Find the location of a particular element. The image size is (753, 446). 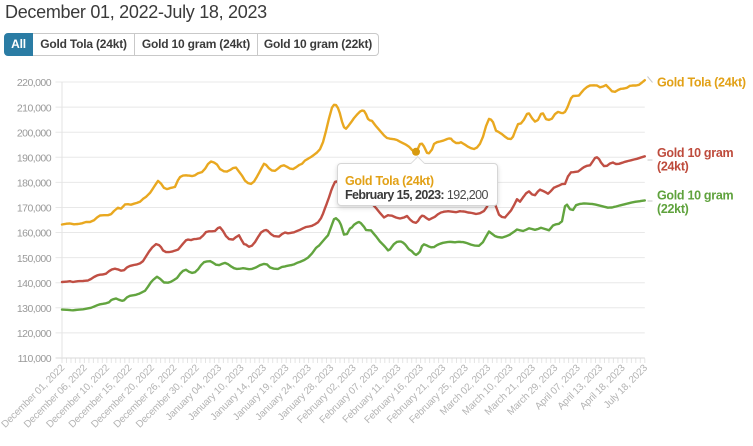

svg-text: (24kt) is located at coordinates (673, 167).